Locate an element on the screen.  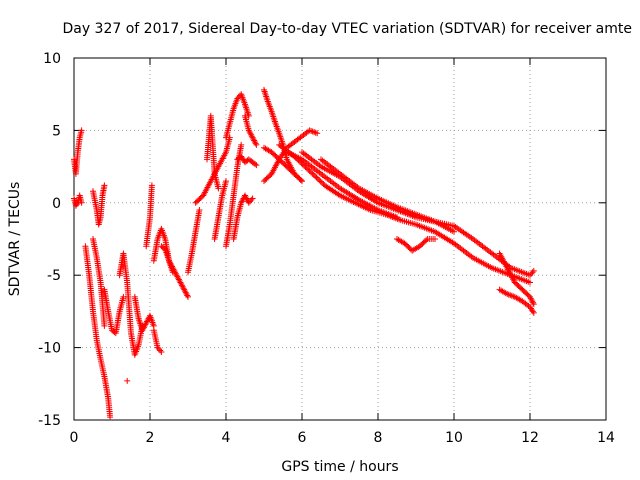
x-tick-label: 8 is located at coordinates (378, 438).